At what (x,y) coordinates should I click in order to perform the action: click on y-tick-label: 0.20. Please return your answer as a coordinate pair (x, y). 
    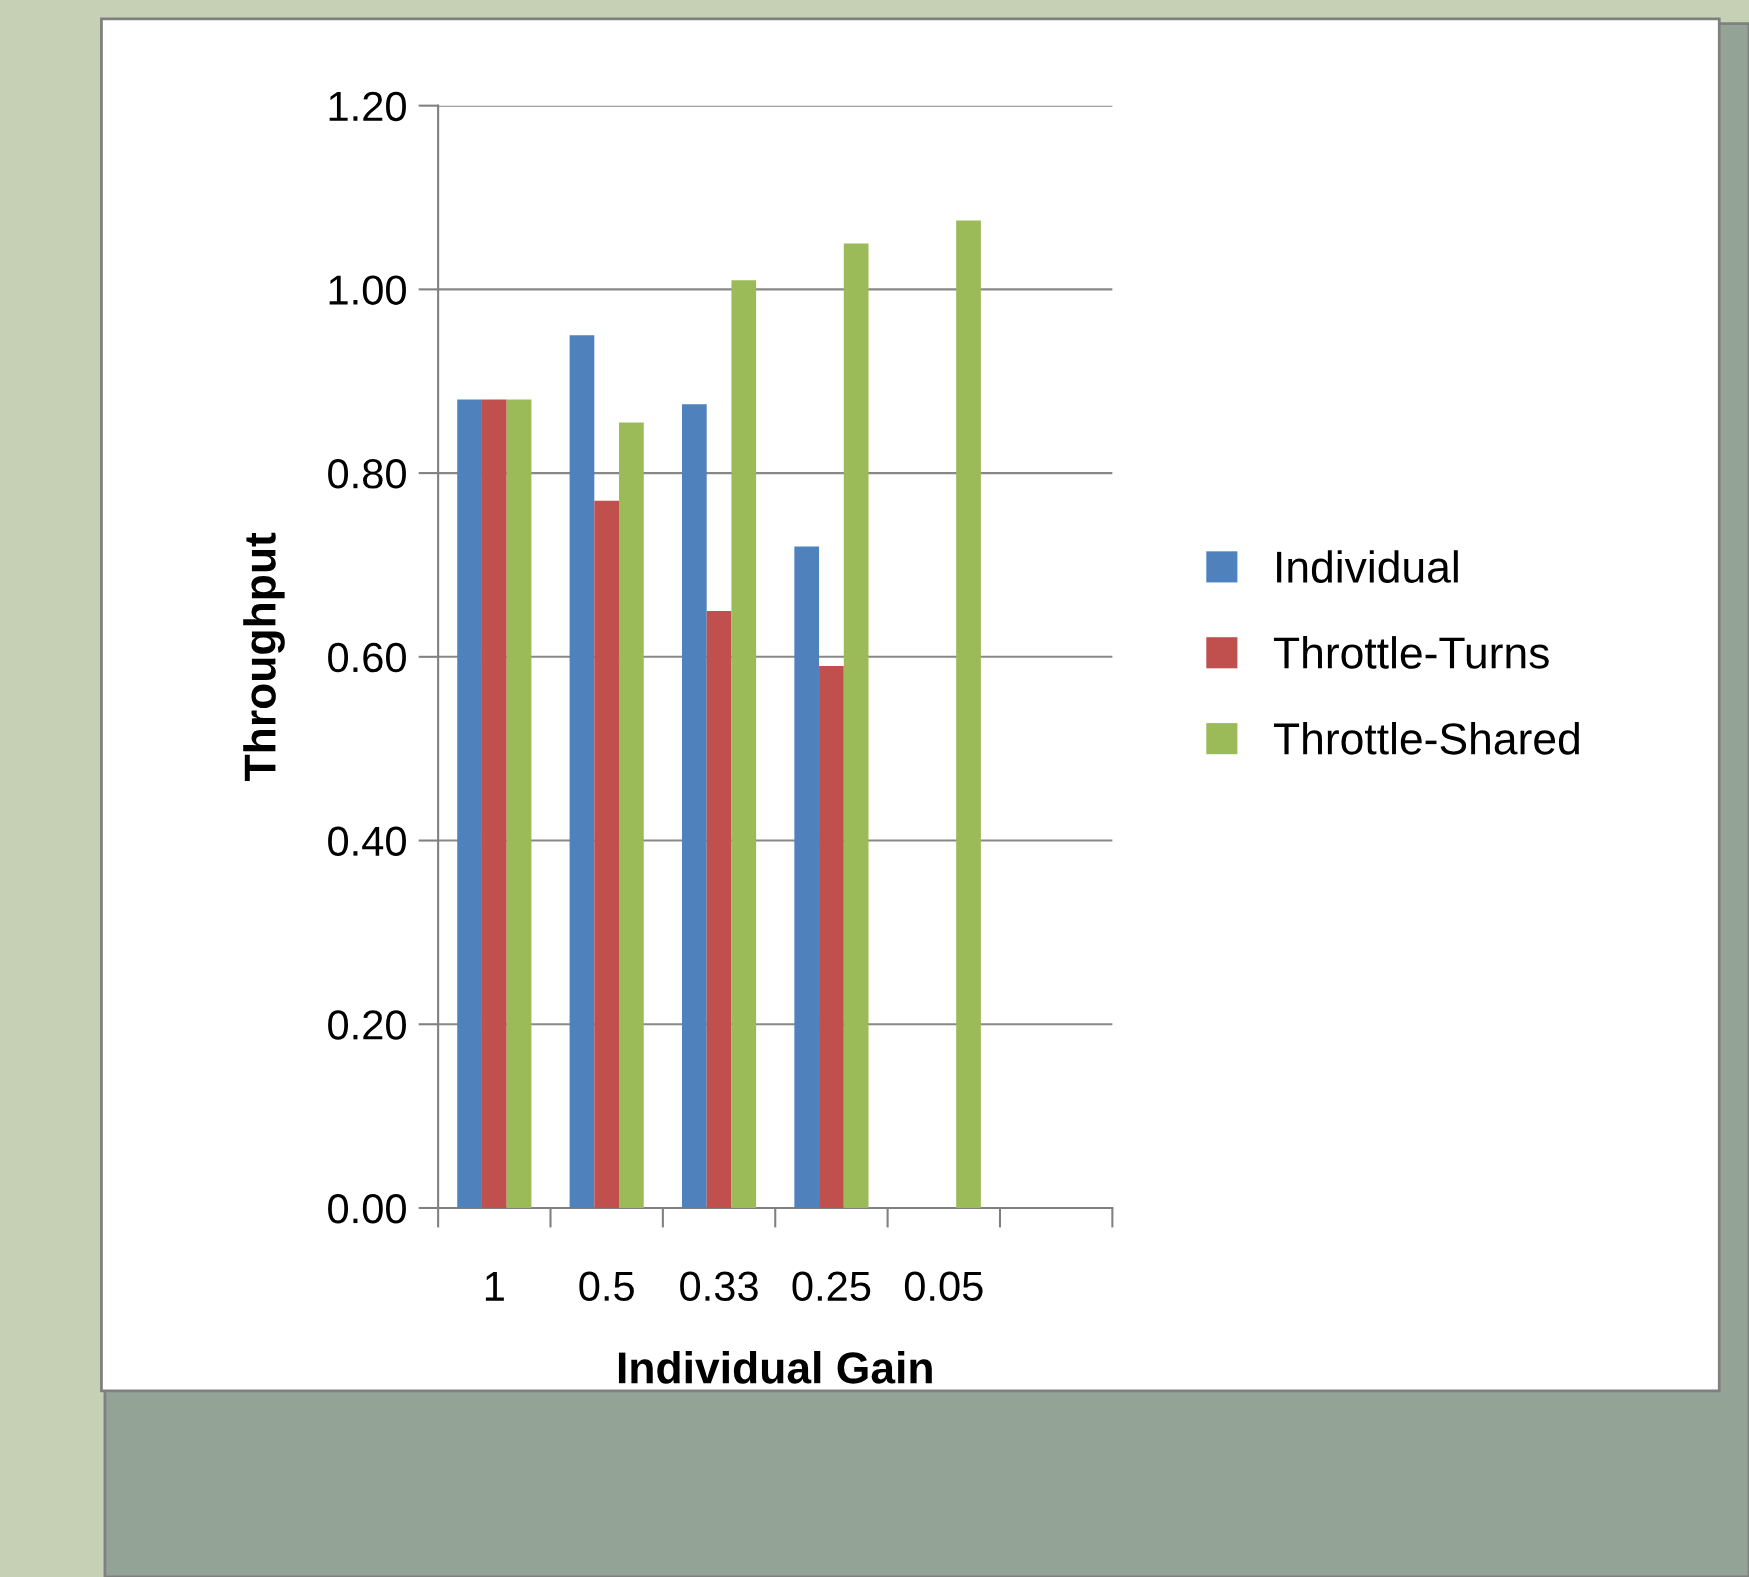
    Looking at the image, I should click on (367, 1025).